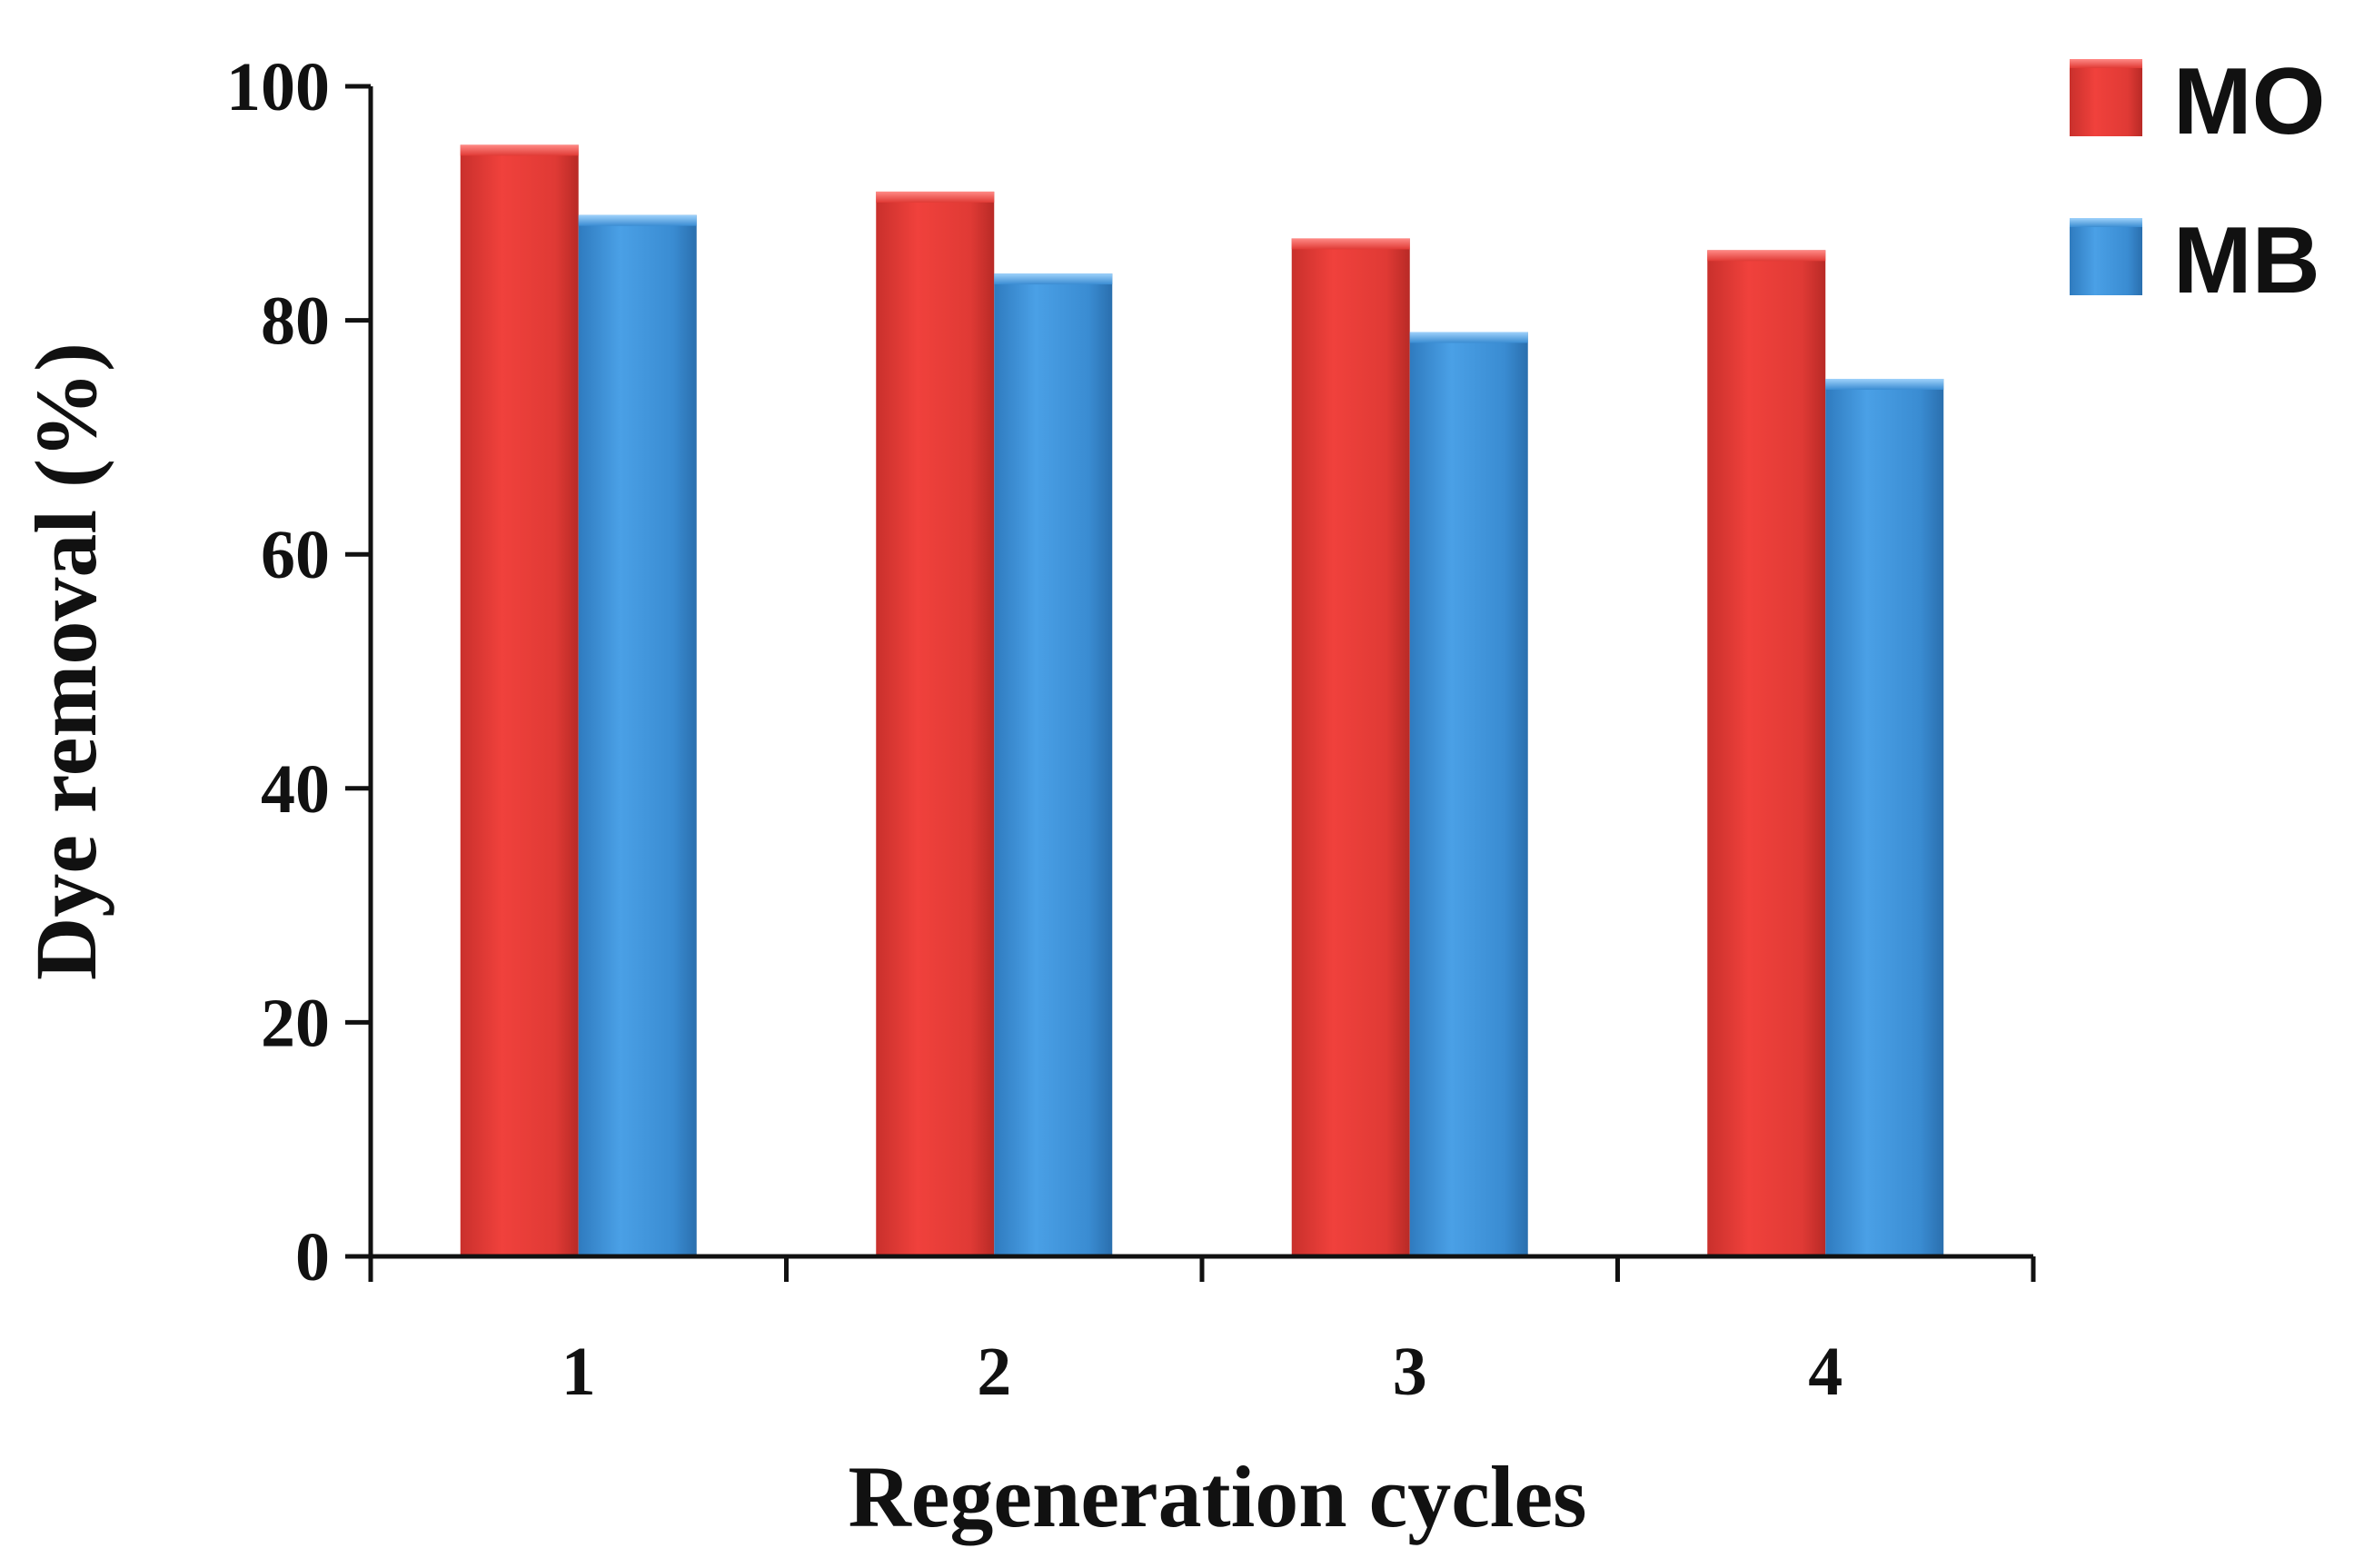 Image resolution: width=2364 pixels, height=1568 pixels. What do you see at coordinates (278, 87) in the screenshot?
I see `y-tick-label: 100` at bounding box center [278, 87].